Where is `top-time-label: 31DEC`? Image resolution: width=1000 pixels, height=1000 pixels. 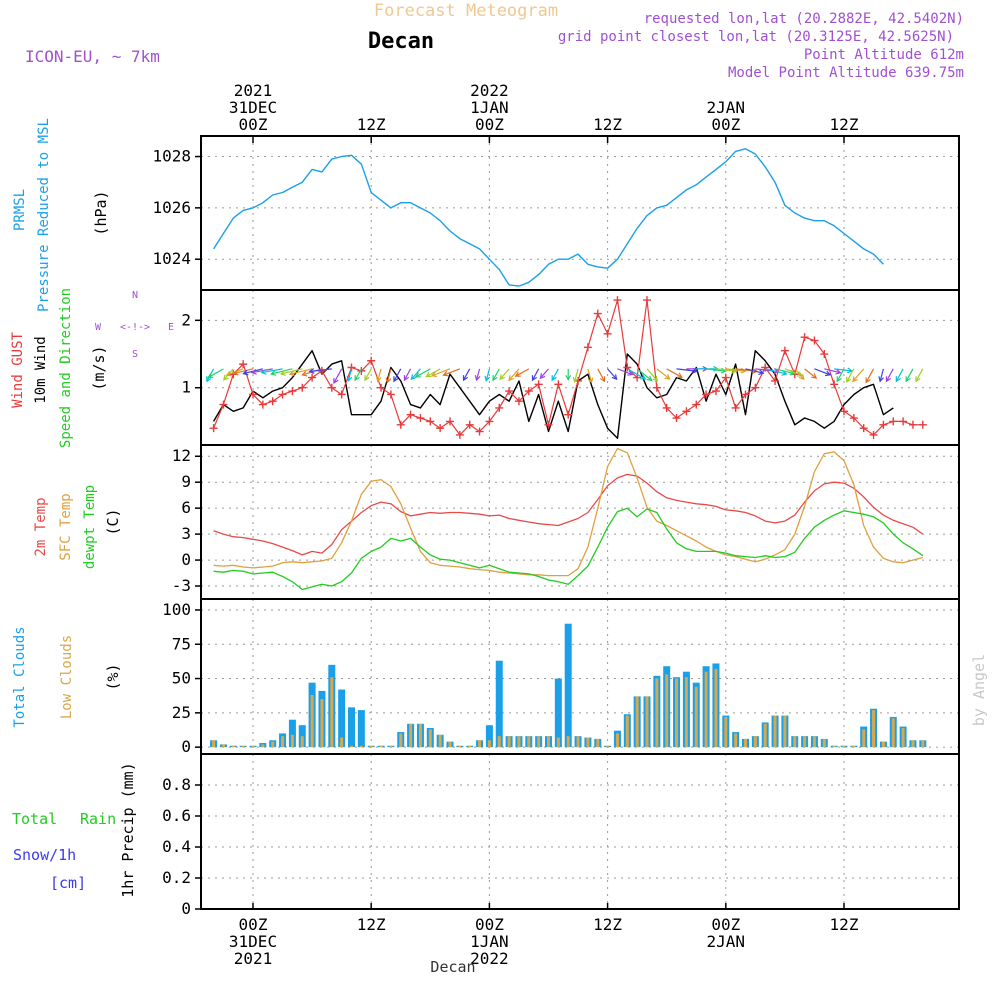 top-time-label: 31DEC is located at coordinates (253, 107).